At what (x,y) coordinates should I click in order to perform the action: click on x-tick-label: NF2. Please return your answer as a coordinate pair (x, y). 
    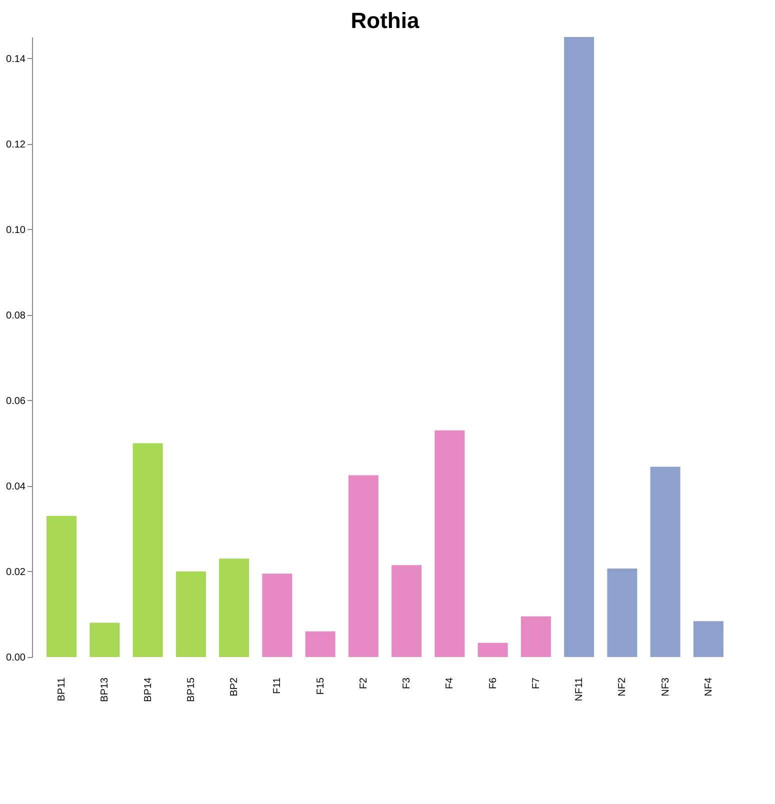
    Looking at the image, I should click on (622, 686).